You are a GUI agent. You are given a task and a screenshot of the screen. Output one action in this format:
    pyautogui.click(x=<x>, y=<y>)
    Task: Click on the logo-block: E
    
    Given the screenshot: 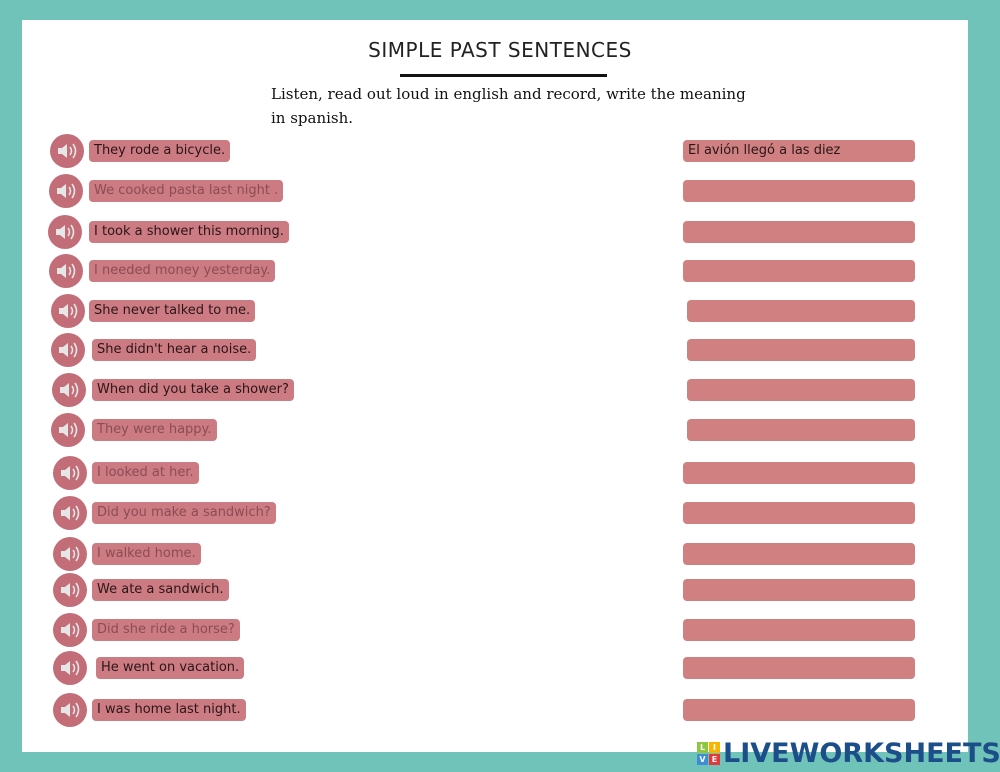 What is the action you would take?
    pyautogui.click(x=714, y=759)
    